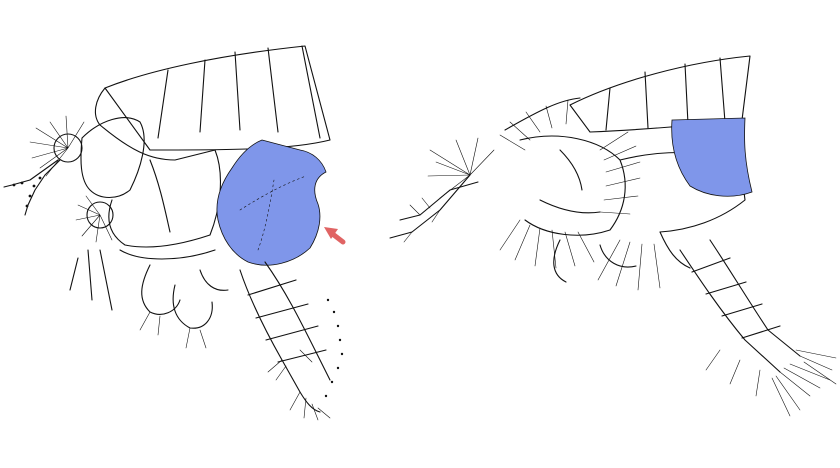 The width and height of the screenshot is (840, 468). Describe the element at coordinates (660, 94) in the screenshot. I see `right-tergites` at that location.